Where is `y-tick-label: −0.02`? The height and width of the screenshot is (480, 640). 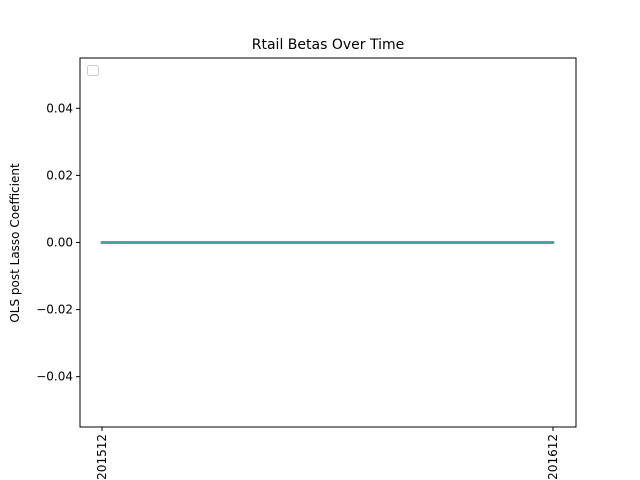 y-tick-label: −0.02 is located at coordinates (54, 310).